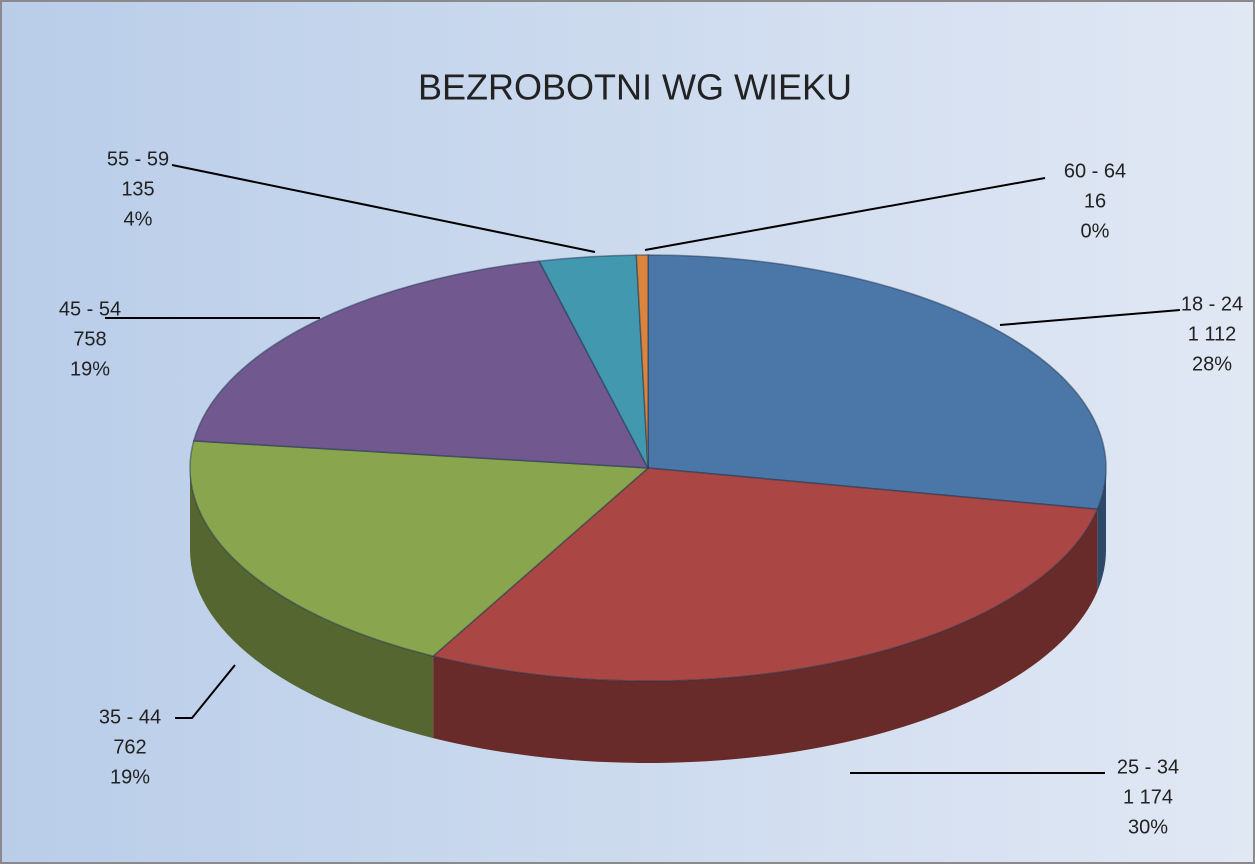  Describe the element at coordinates (90, 309) in the screenshot. I see `label-category: 45 - 54` at that location.